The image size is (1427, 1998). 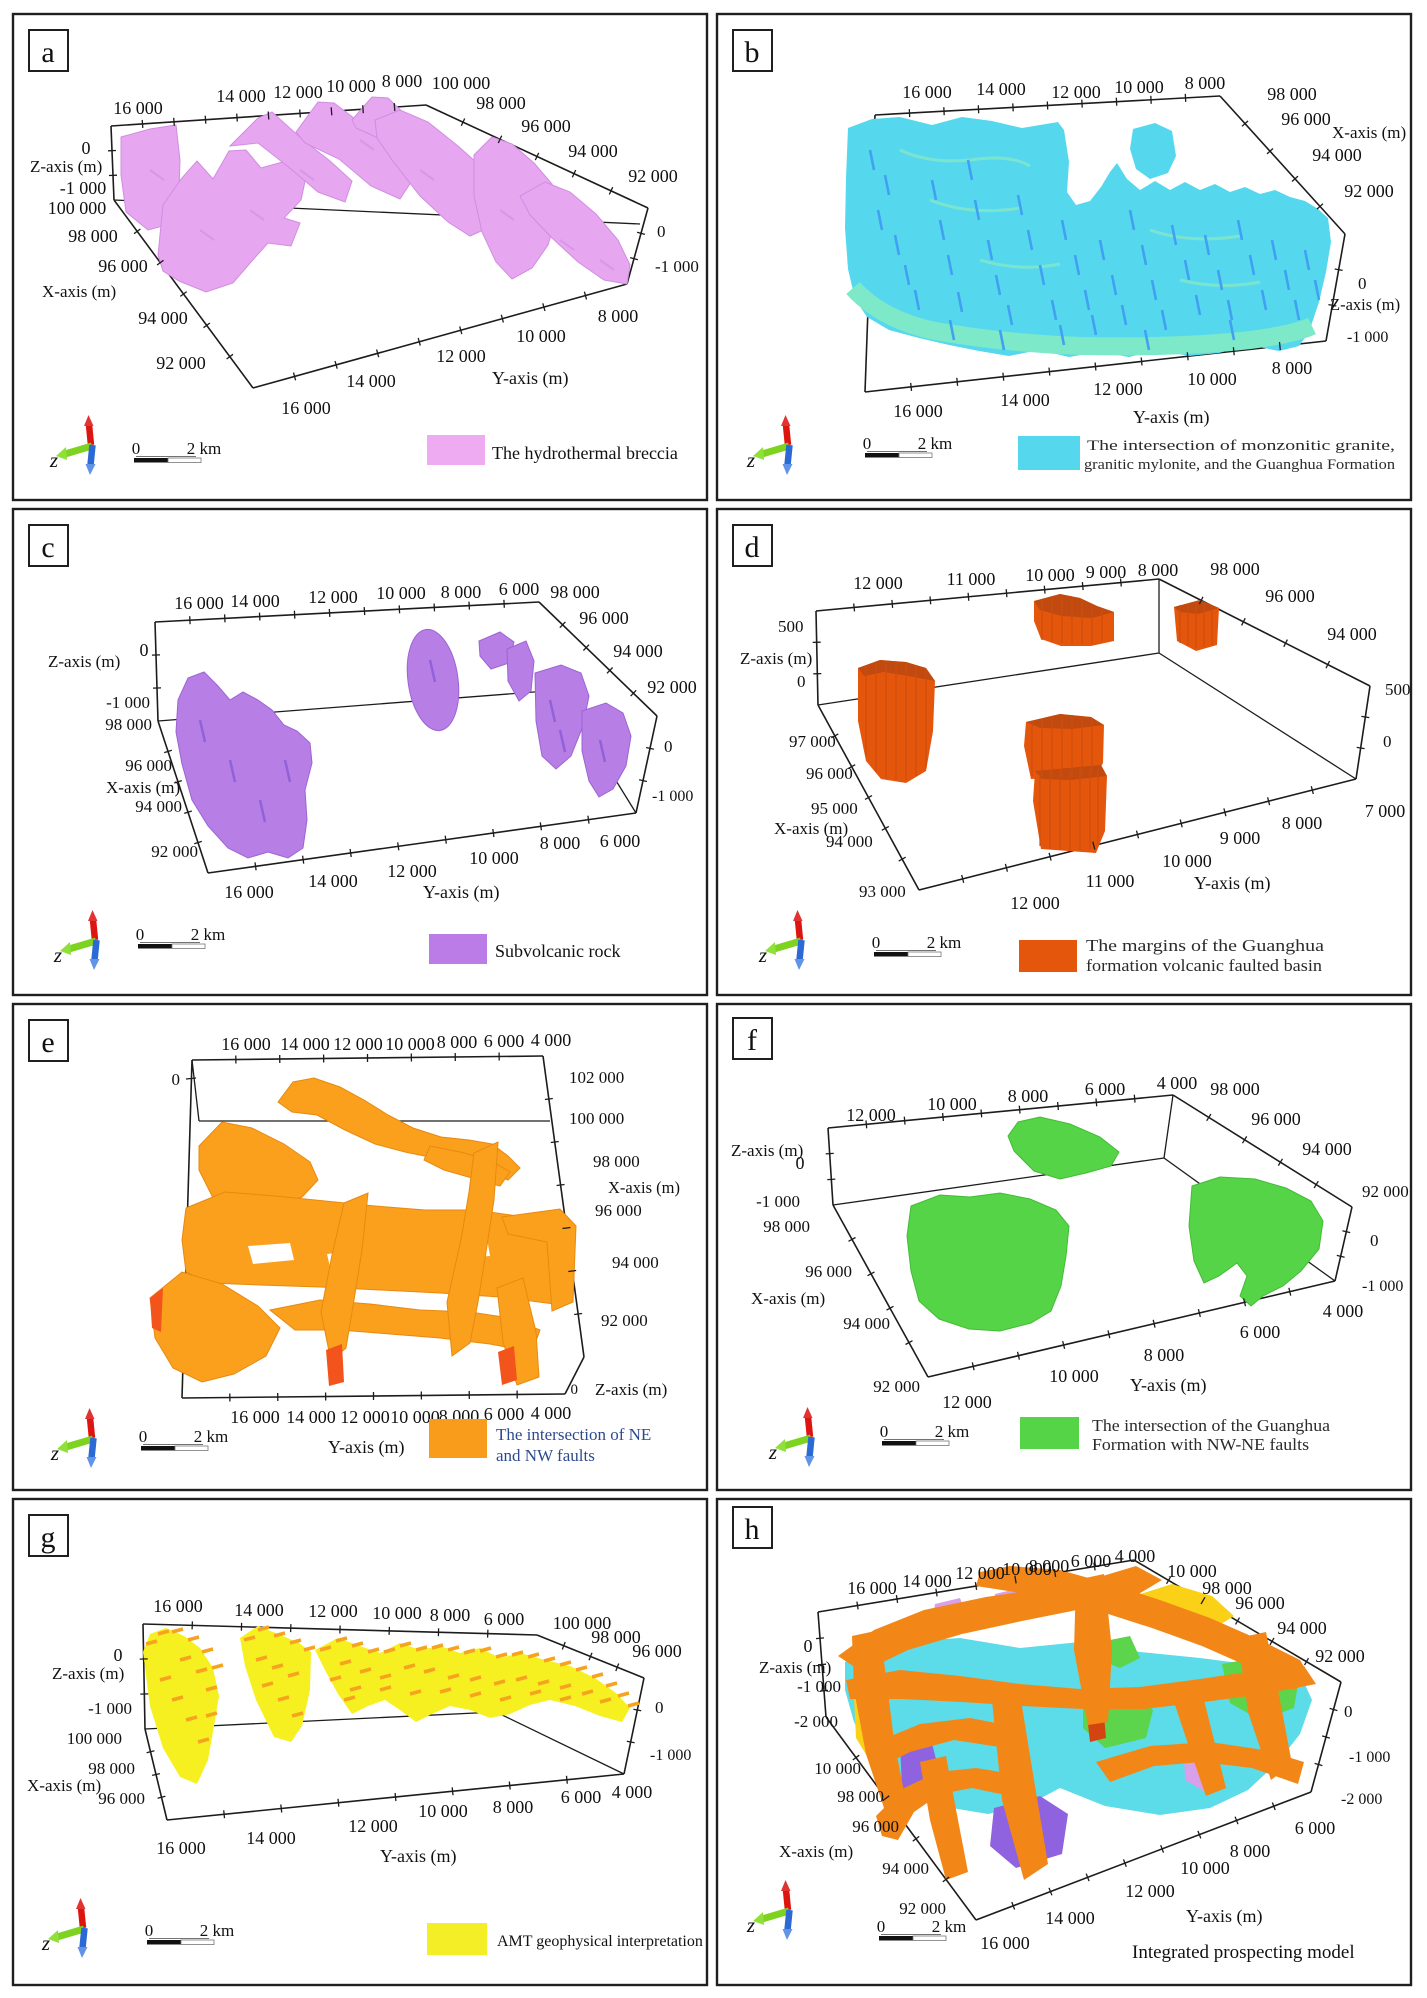 I want to click on svg-text: 95 000, so click(x=834, y=808).